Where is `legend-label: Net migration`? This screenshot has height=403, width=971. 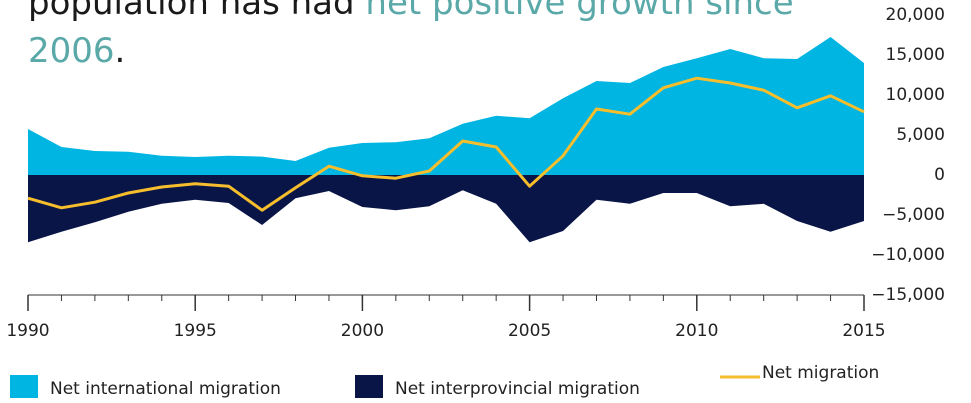 legend-label: Net migration is located at coordinates (820, 373).